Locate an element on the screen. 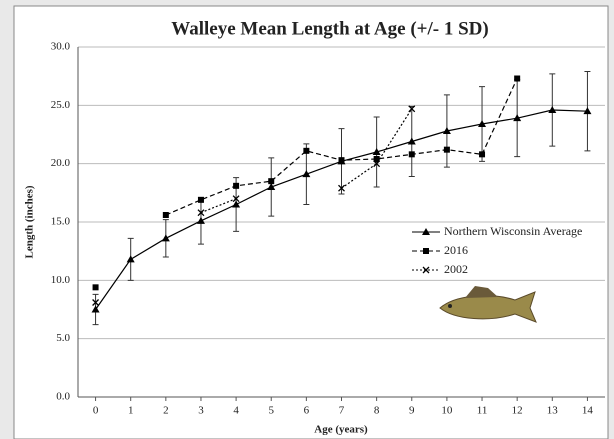  x-tick-label: 9 is located at coordinates (412, 411).